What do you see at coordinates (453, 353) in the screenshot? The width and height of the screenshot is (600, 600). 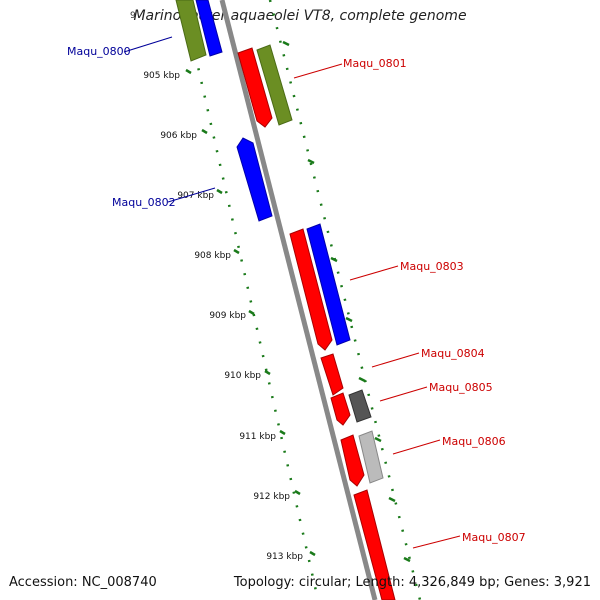 I see `gene-label-maqu-0804: Maqu_0804` at bounding box center [453, 353].